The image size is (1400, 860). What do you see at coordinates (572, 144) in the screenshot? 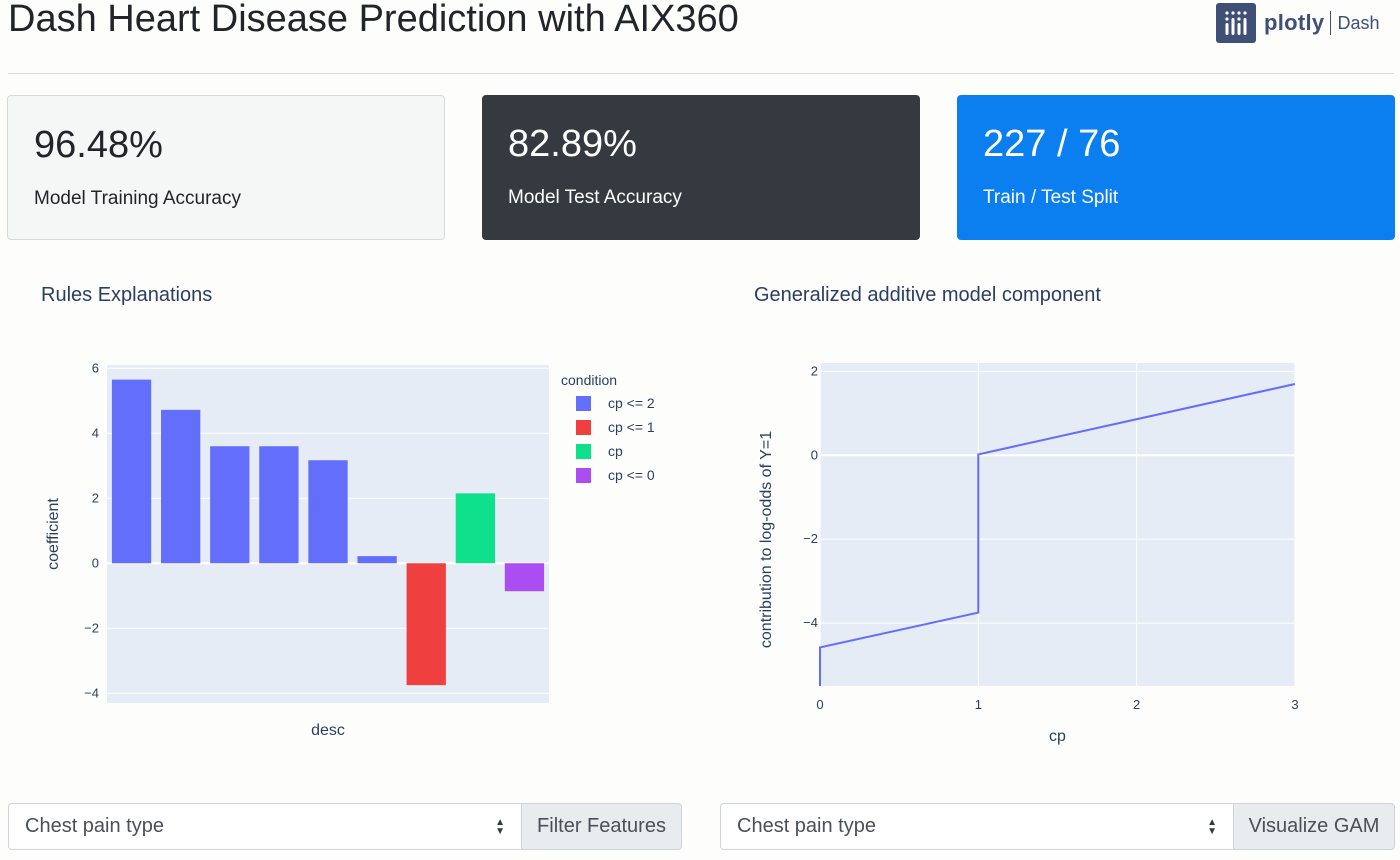
I see `test-accuracy-value: 82.89%` at bounding box center [572, 144].